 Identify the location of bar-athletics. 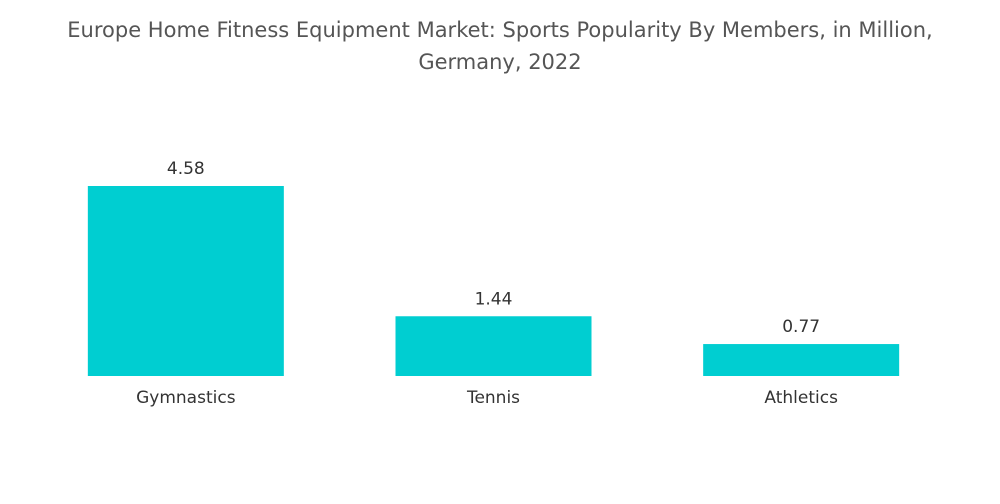
(801, 360).